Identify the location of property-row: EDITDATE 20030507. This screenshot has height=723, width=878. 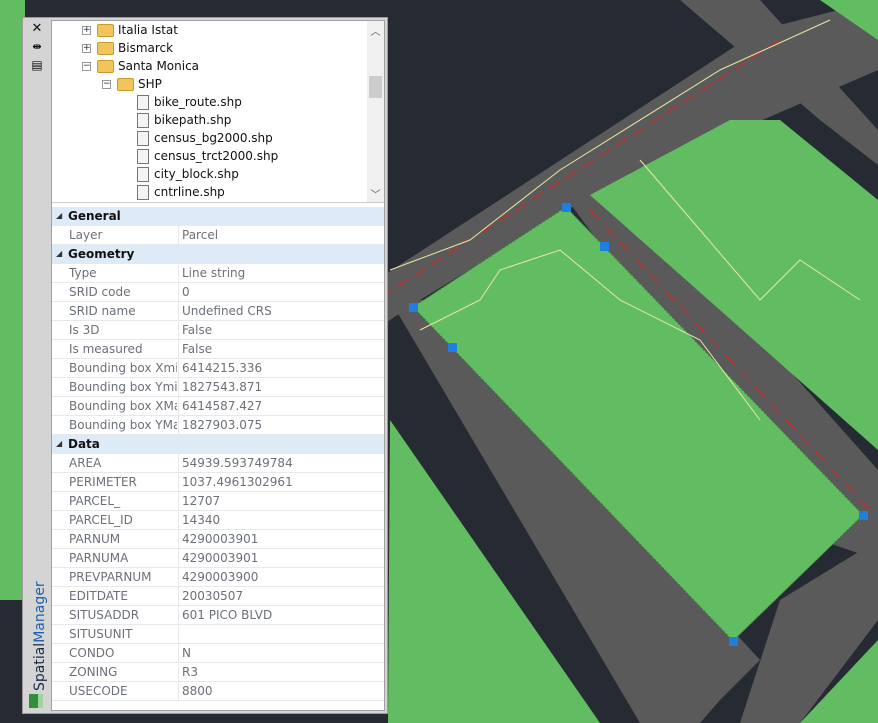
(218, 596).